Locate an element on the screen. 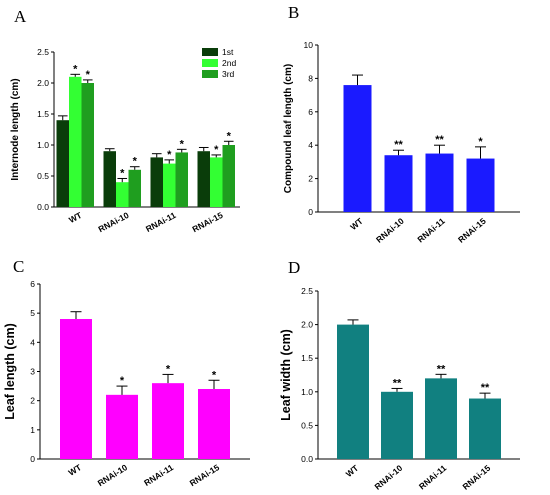  y-tick-label: 8 is located at coordinates (310, 78).